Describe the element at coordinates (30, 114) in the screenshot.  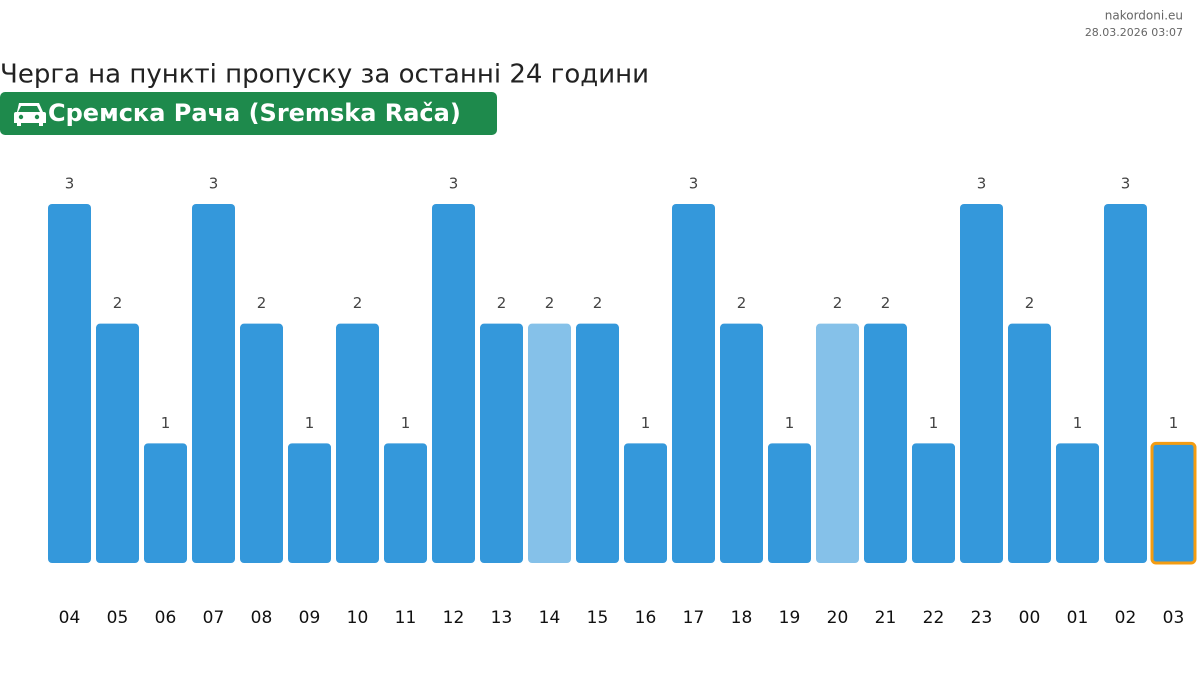
I see `car-icon` at that location.